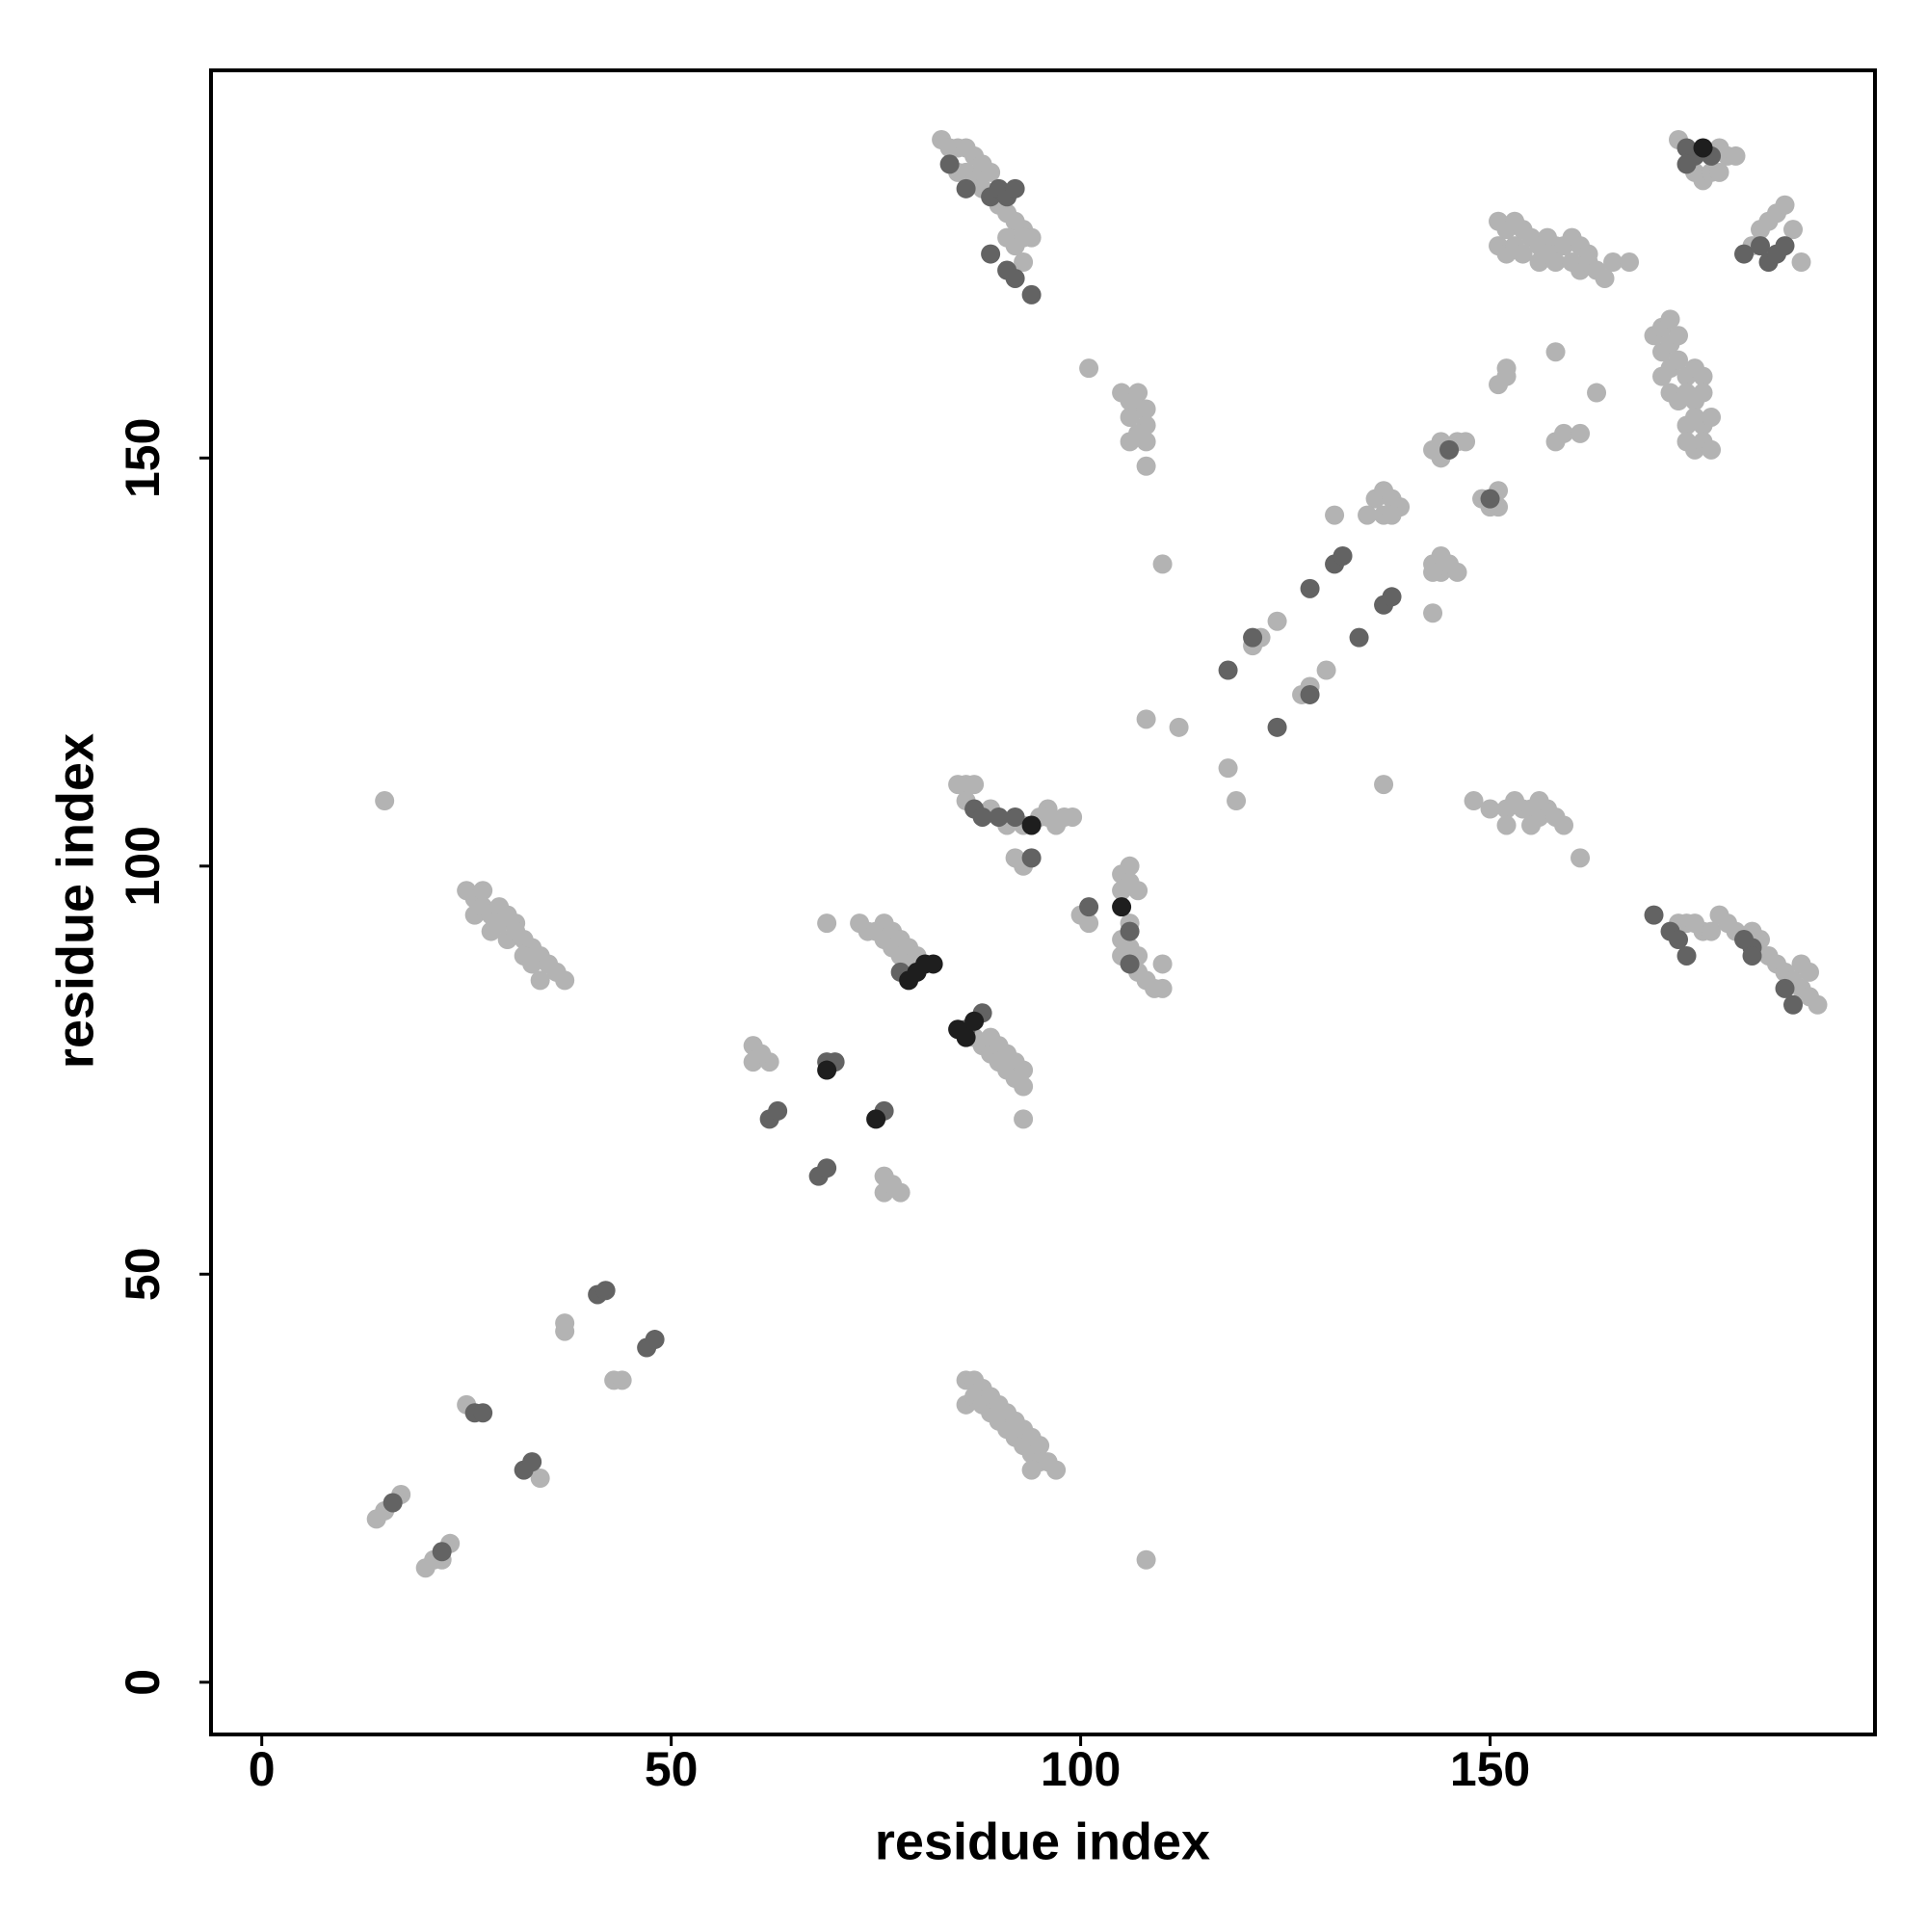 This screenshot has height=1932, width=1927. Describe the element at coordinates (75, 901) in the screenshot. I see `y-axis-title: residue index` at that location.